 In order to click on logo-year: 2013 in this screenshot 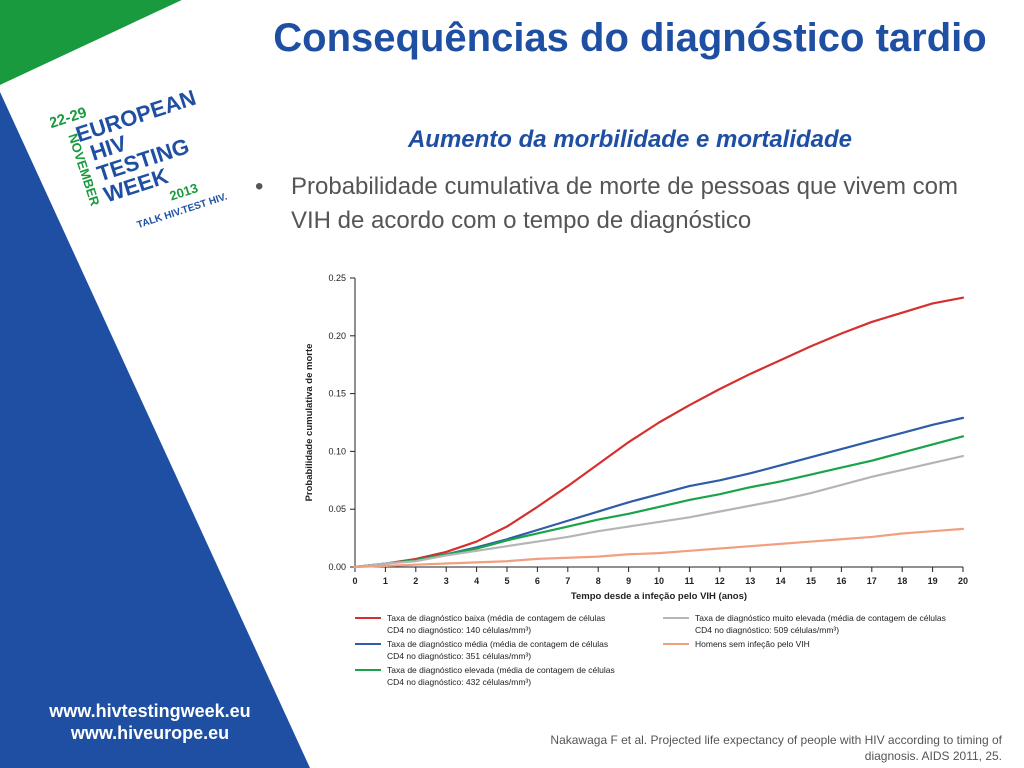, I will do `click(184, 191)`.